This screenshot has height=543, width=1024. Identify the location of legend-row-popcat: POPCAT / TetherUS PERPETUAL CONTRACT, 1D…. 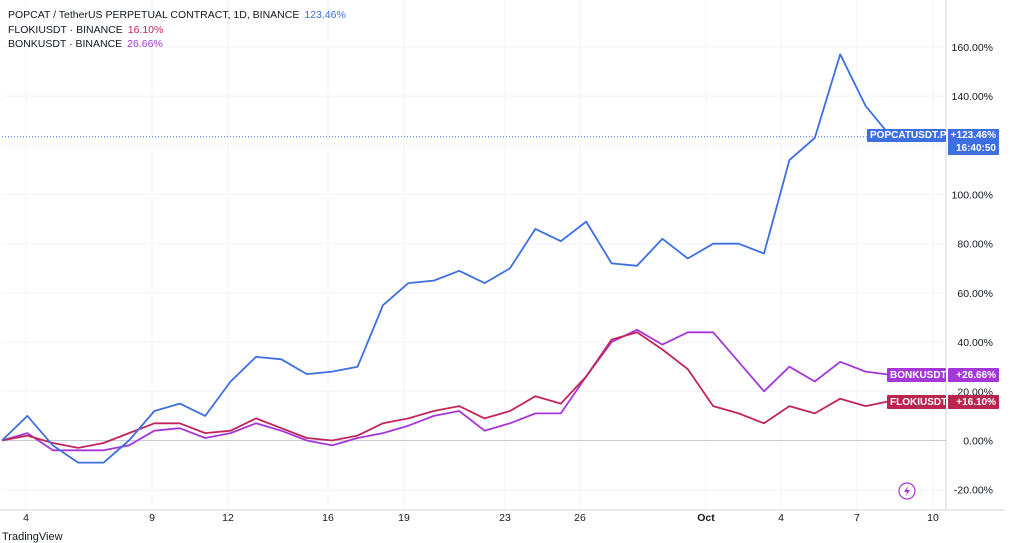
(177, 15).